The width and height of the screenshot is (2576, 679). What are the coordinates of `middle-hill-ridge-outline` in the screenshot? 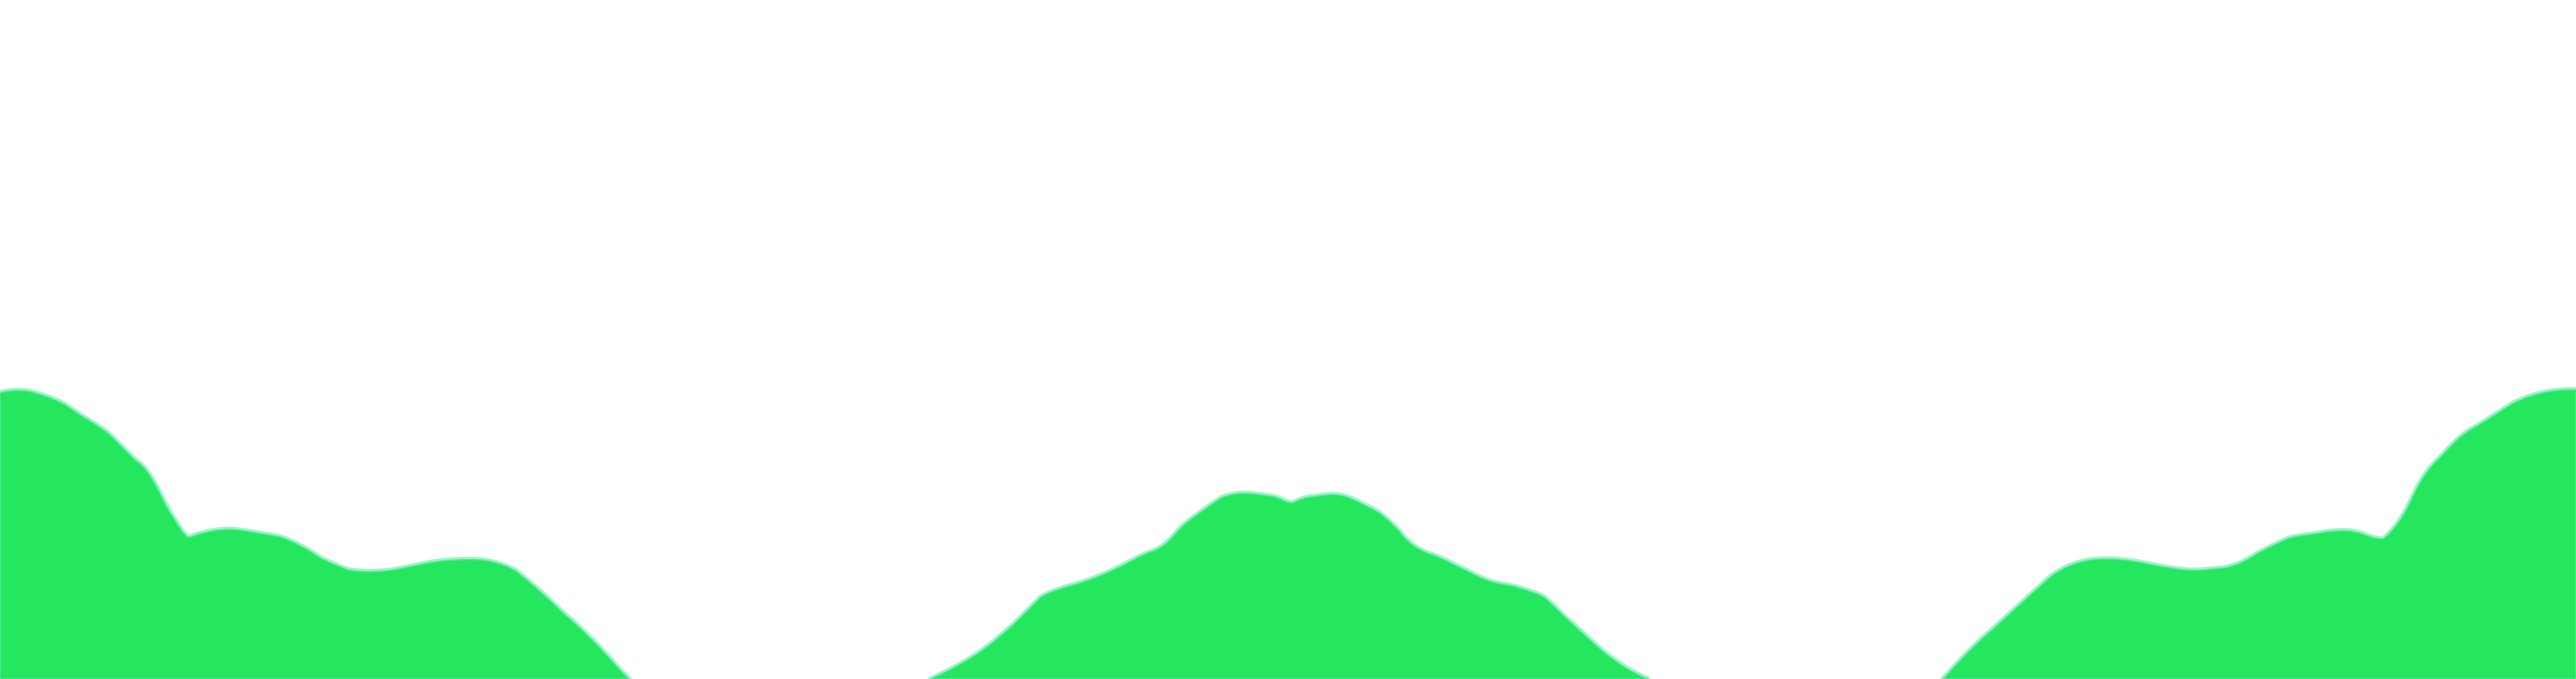 It's located at (1289, 585).